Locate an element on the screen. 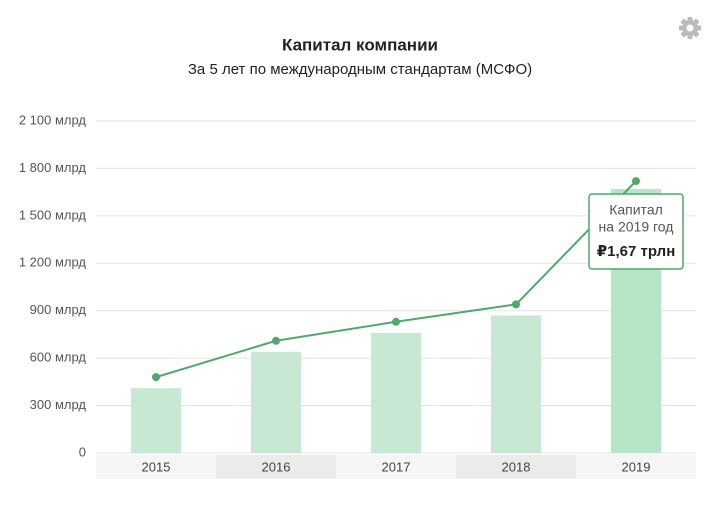  chart-title: Капитал компании is located at coordinates (360, 44).